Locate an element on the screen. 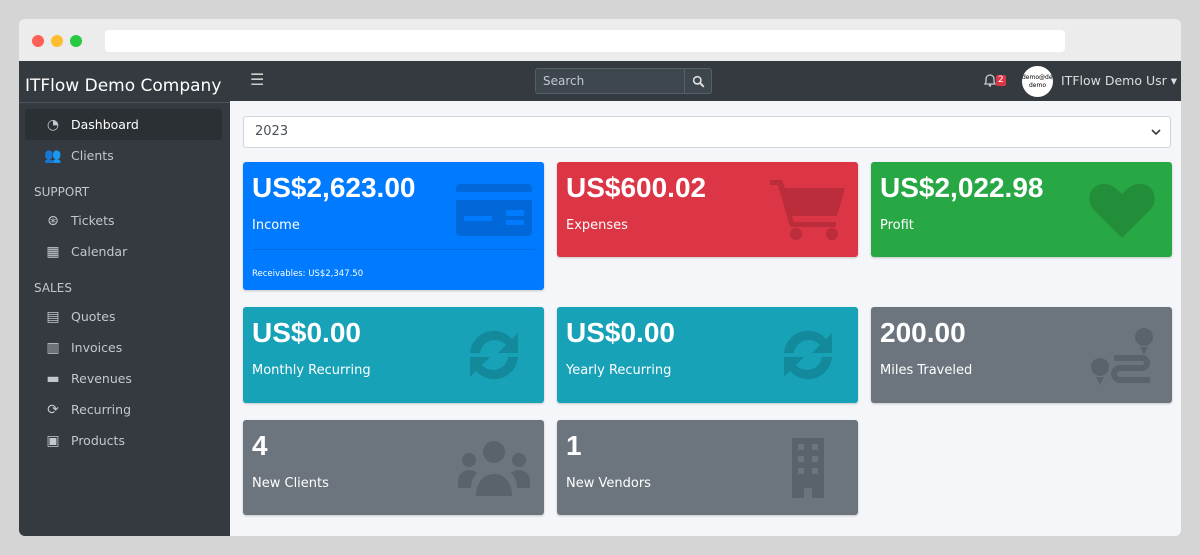 The image size is (1200, 555). credit-card-icon is located at coordinates (494, 210).